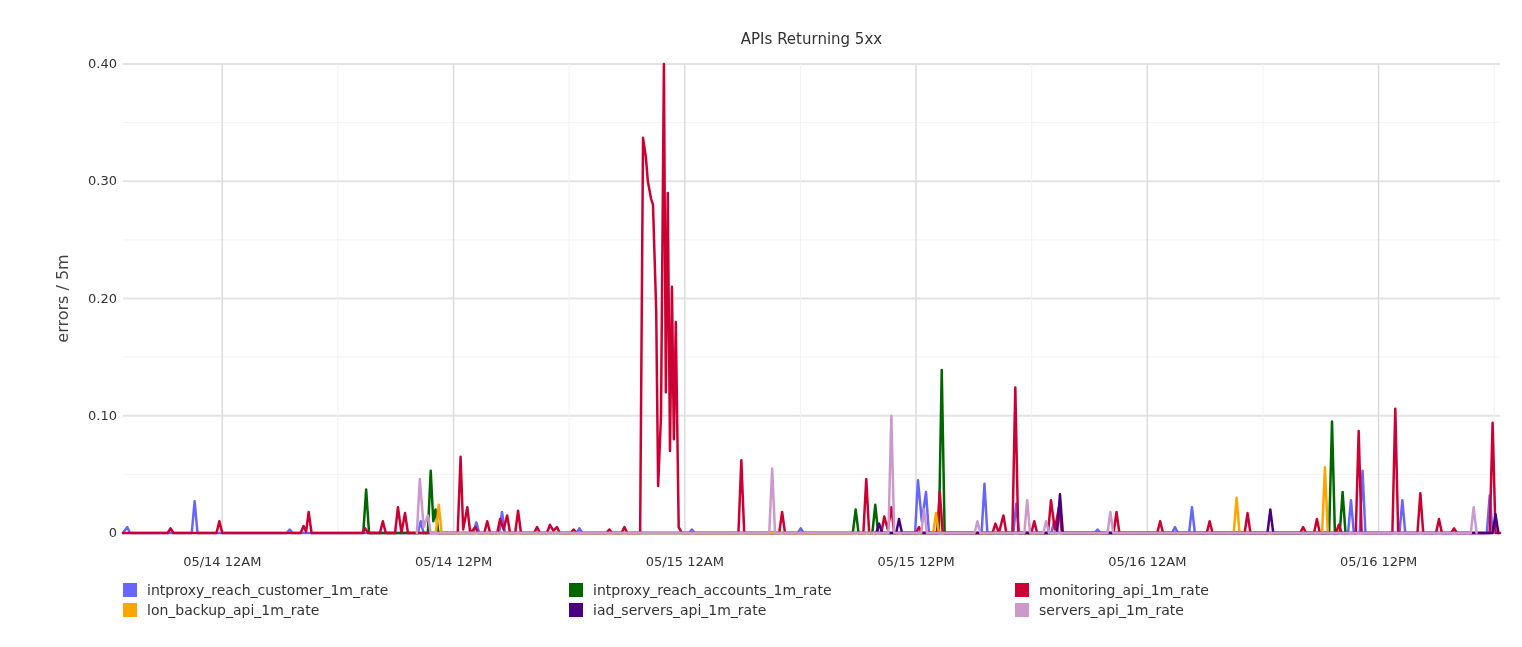 The image size is (1522, 647). I want to click on x-tick-label: 05/14 12PM, so click(453, 561).